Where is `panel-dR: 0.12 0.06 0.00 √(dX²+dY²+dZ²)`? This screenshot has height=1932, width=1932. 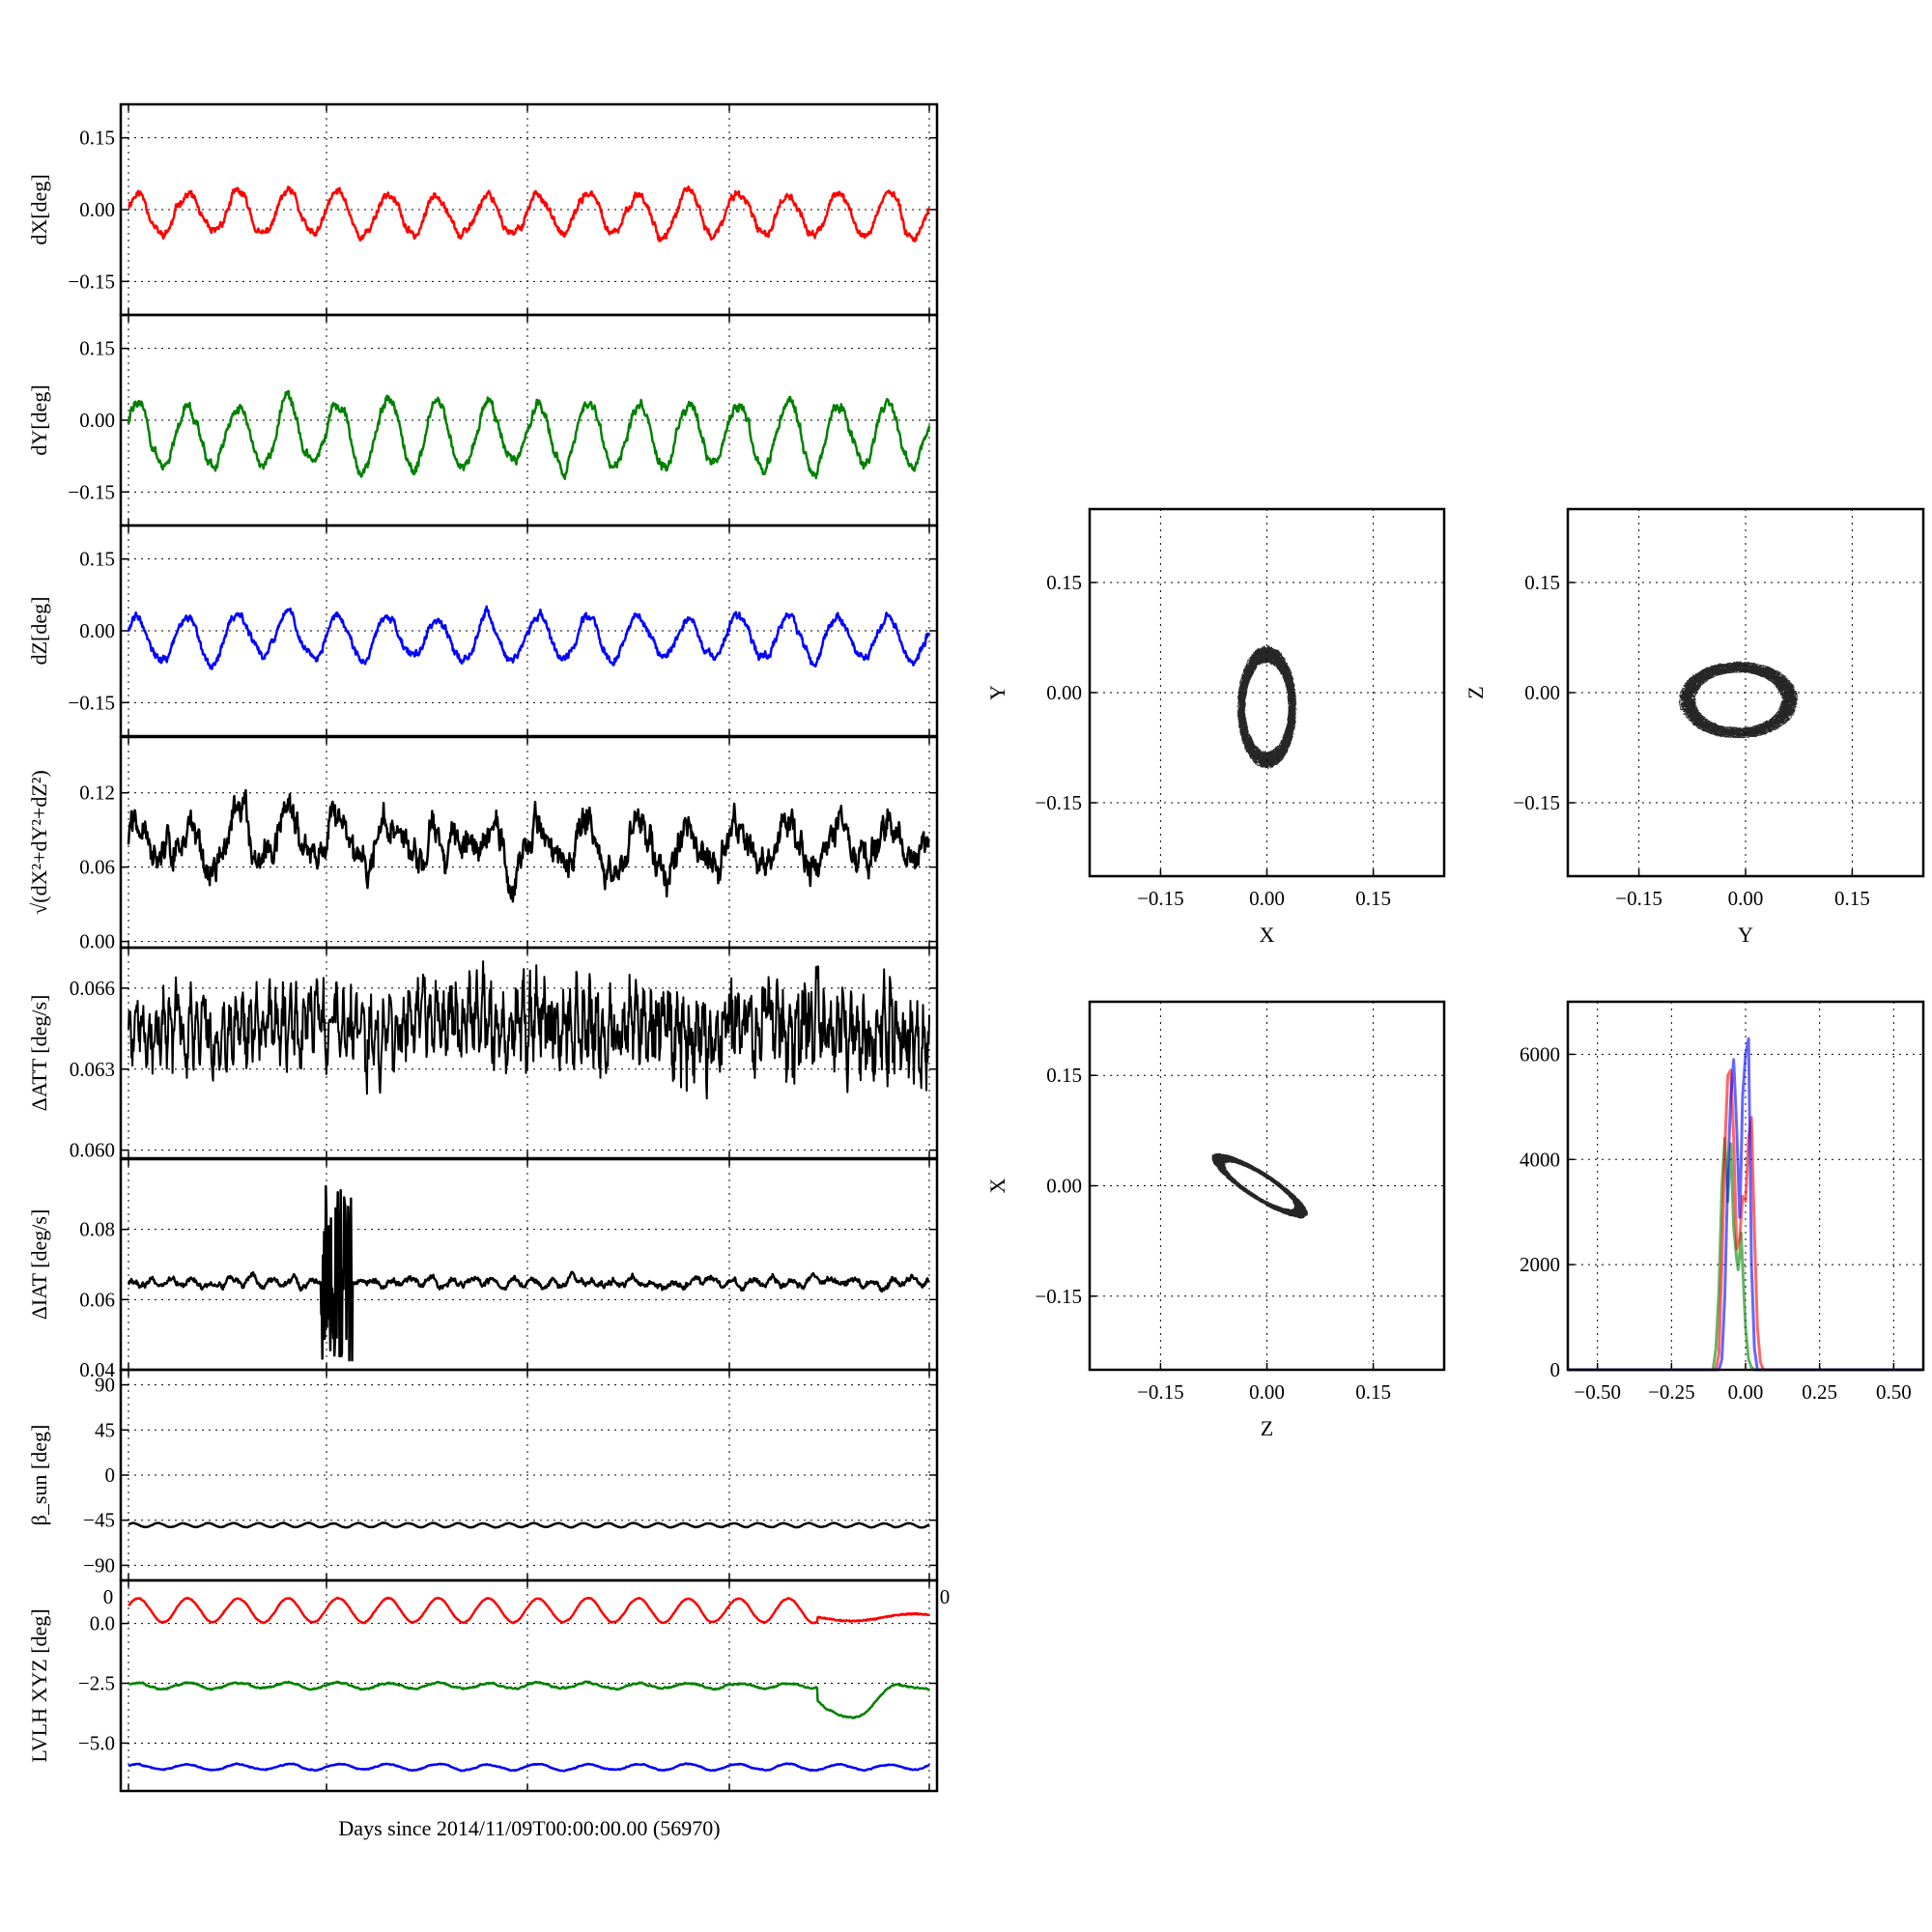
panel-dR: 0.12 0.06 0.00 √(dX²+dY²+dZ²) is located at coordinates (483, 844).